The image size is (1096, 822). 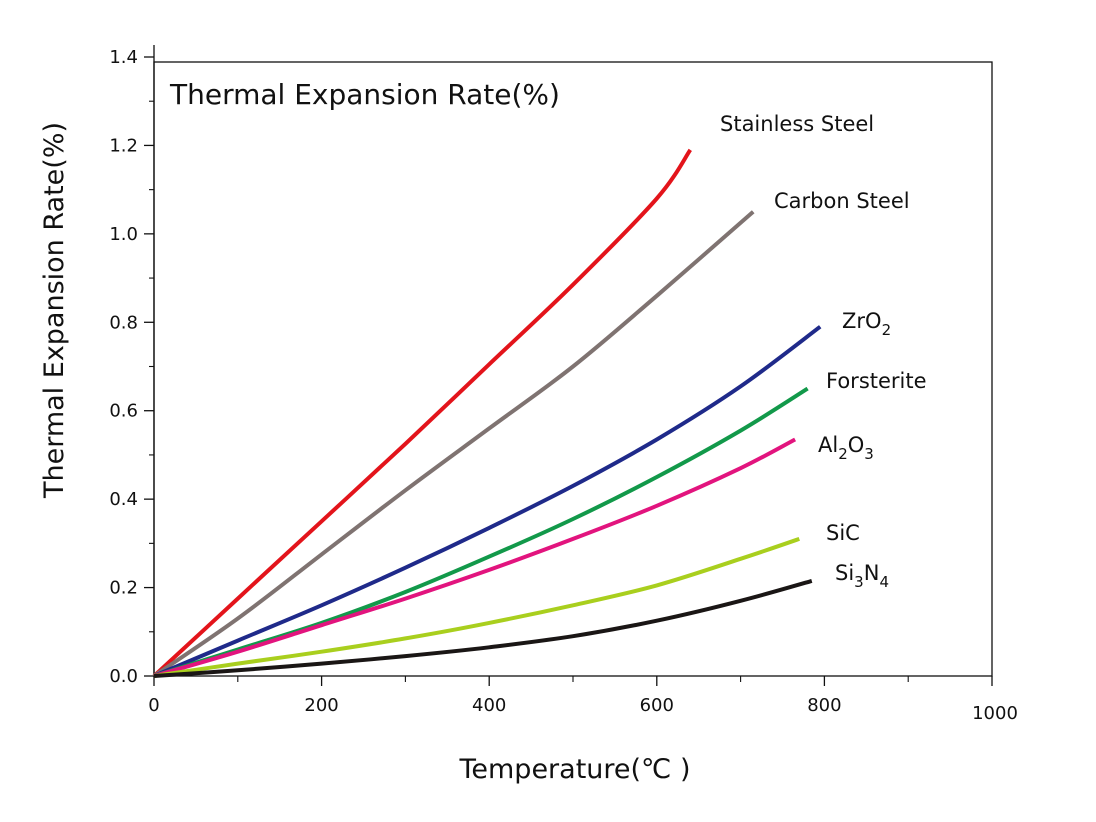 I want to click on series-label-stainless-steel: Stainless Steel, so click(x=797, y=124).